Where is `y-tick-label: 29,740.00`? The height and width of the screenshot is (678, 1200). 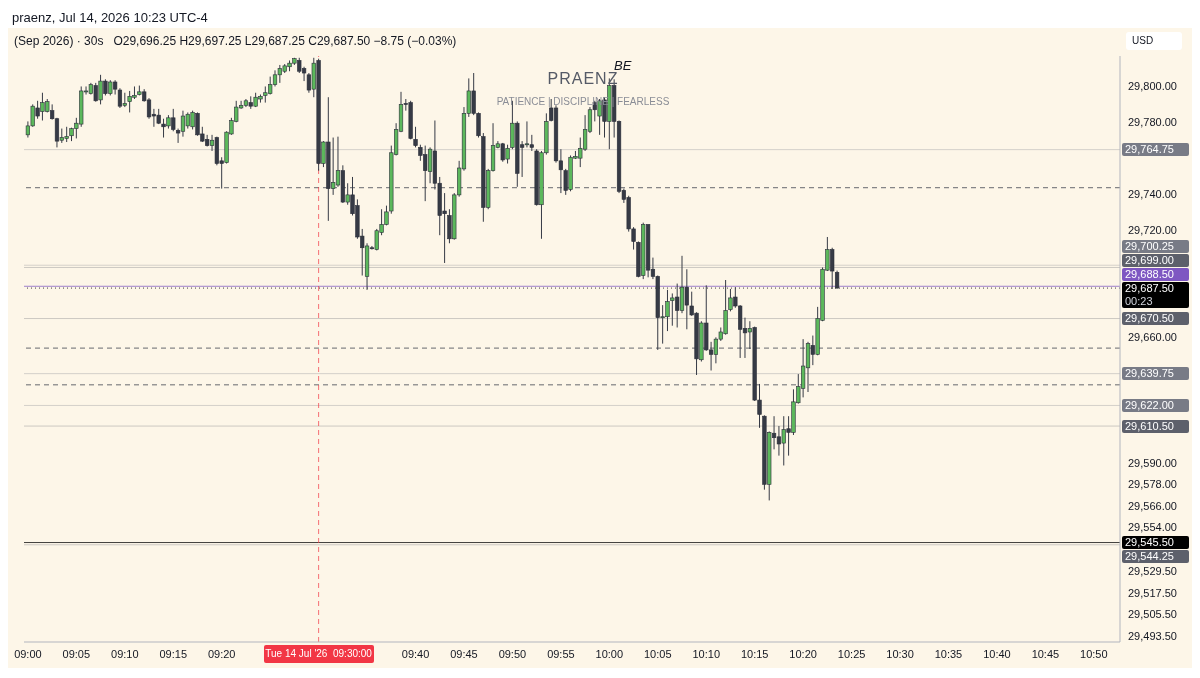
y-tick-label: 29,740.00 is located at coordinates (1152, 193).